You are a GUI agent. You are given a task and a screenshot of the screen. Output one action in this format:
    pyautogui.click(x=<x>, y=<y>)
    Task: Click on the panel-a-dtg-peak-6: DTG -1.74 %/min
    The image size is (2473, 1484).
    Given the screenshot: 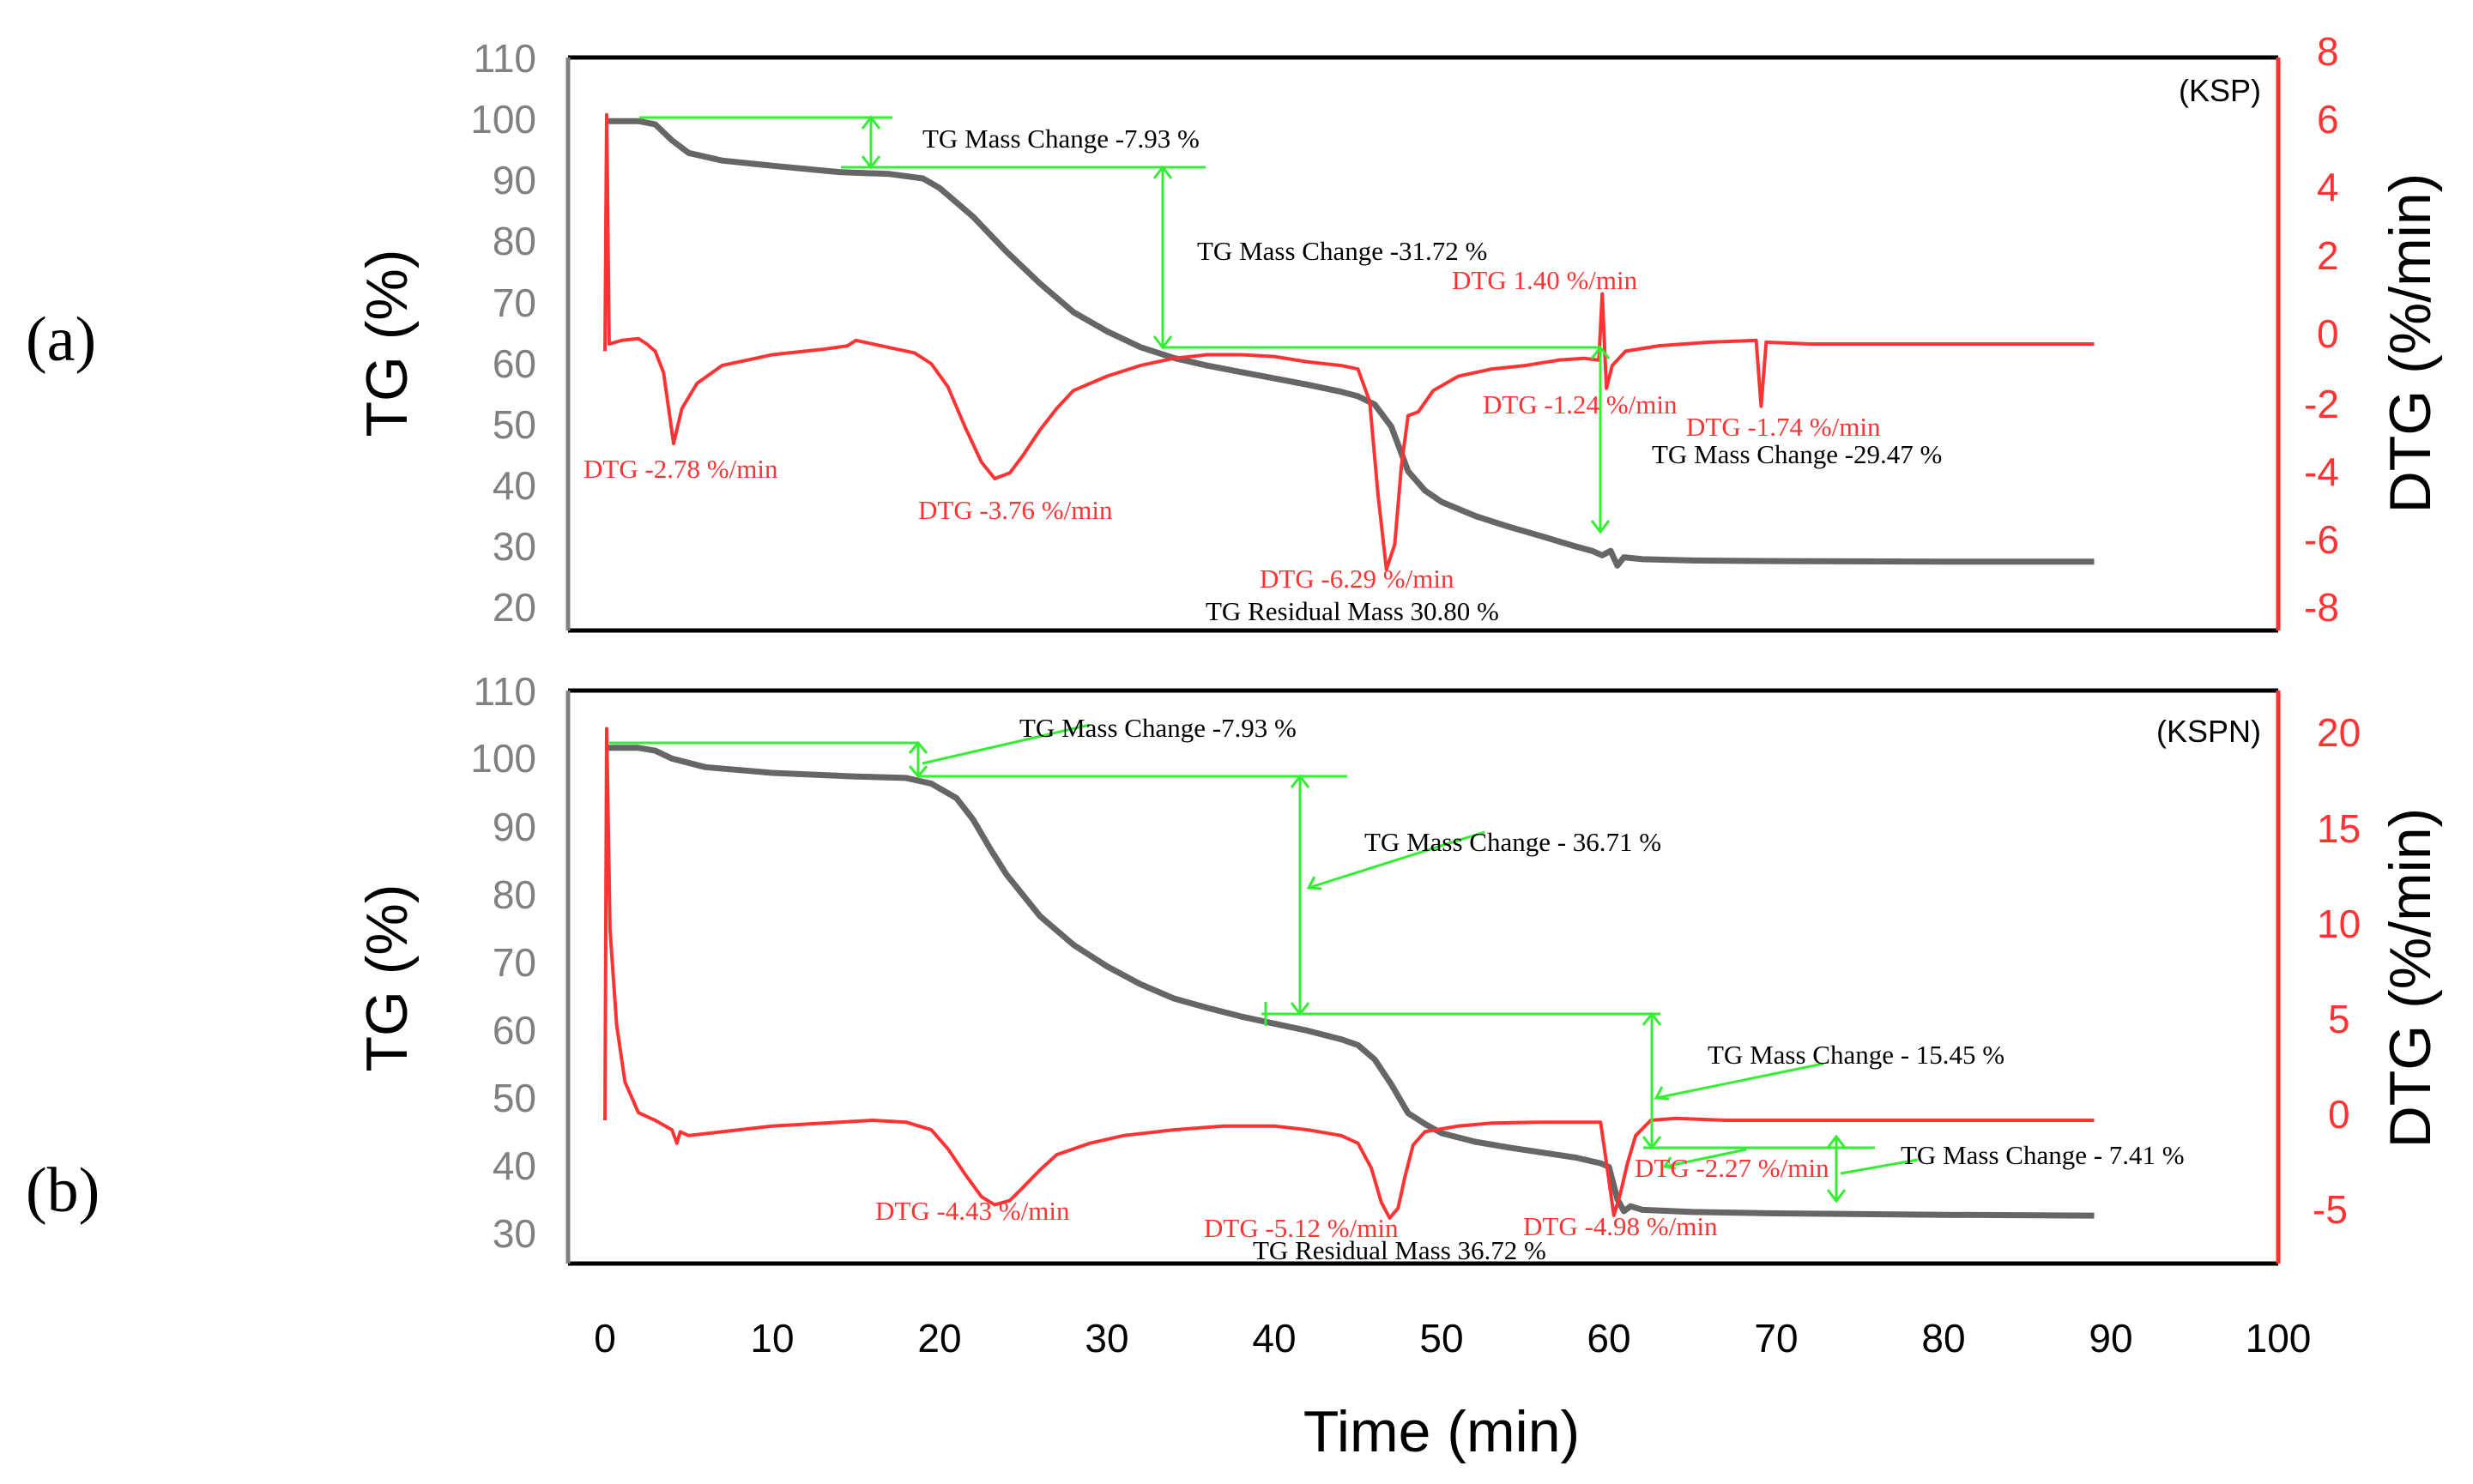 What is the action you would take?
    pyautogui.click(x=1783, y=427)
    